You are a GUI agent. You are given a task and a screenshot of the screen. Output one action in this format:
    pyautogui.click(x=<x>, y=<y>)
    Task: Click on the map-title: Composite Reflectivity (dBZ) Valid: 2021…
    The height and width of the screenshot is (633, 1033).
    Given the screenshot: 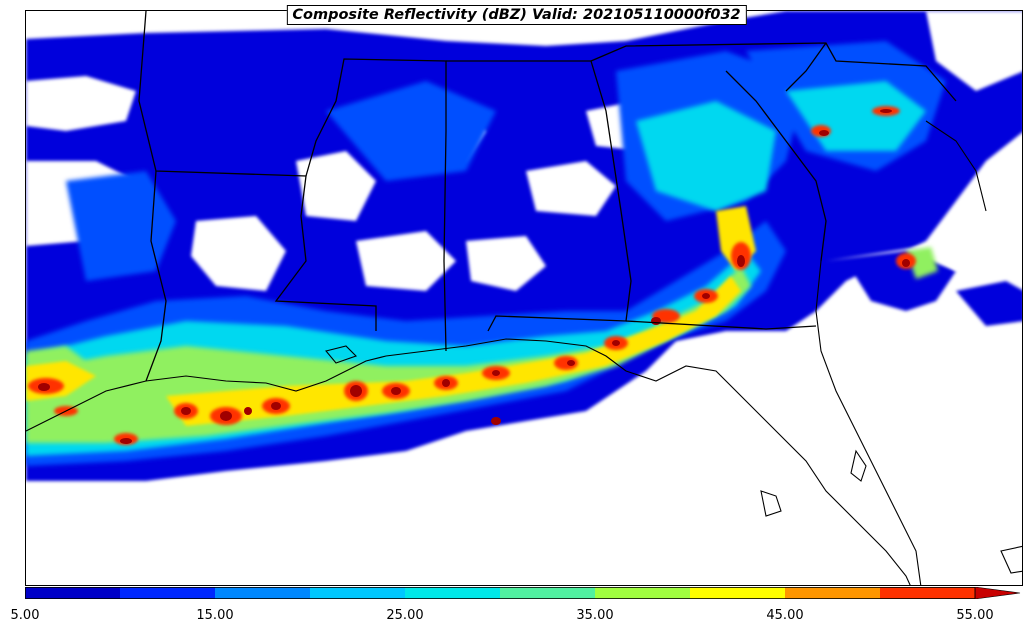 What is the action you would take?
    pyautogui.click(x=516, y=15)
    